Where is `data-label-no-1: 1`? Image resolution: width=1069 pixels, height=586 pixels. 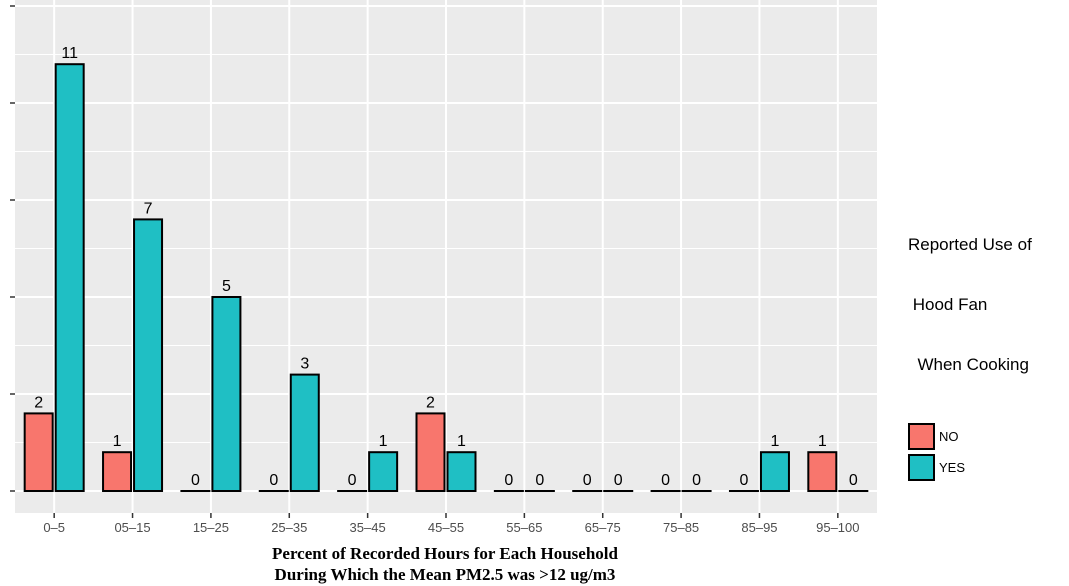
data-label-no-1: 1 is located at coordinates (117, 441).